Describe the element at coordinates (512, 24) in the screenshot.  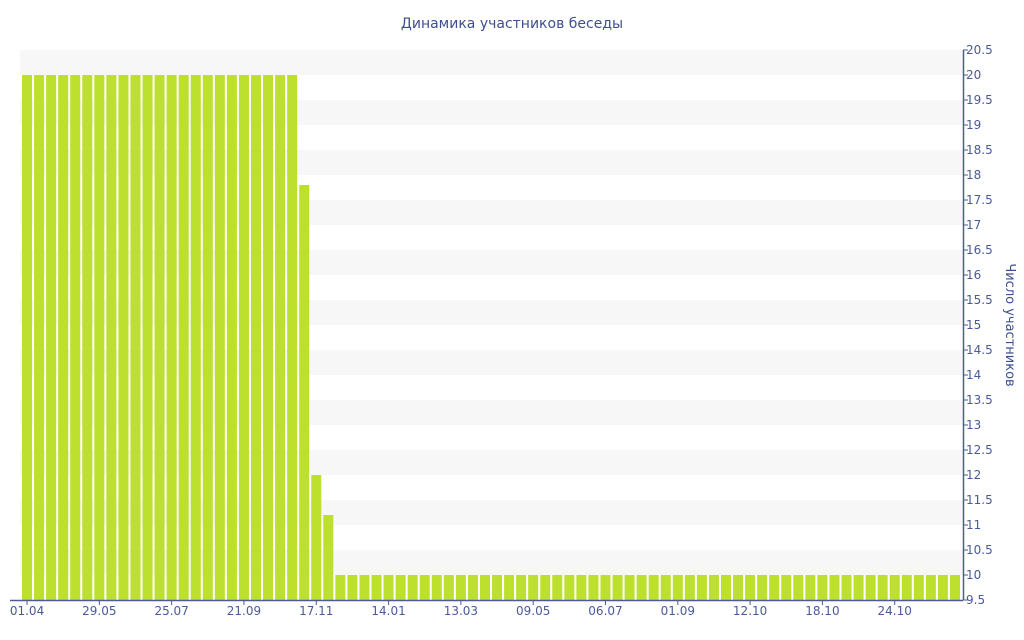
I see `chart-title: Динамика участников беседы` at that location.